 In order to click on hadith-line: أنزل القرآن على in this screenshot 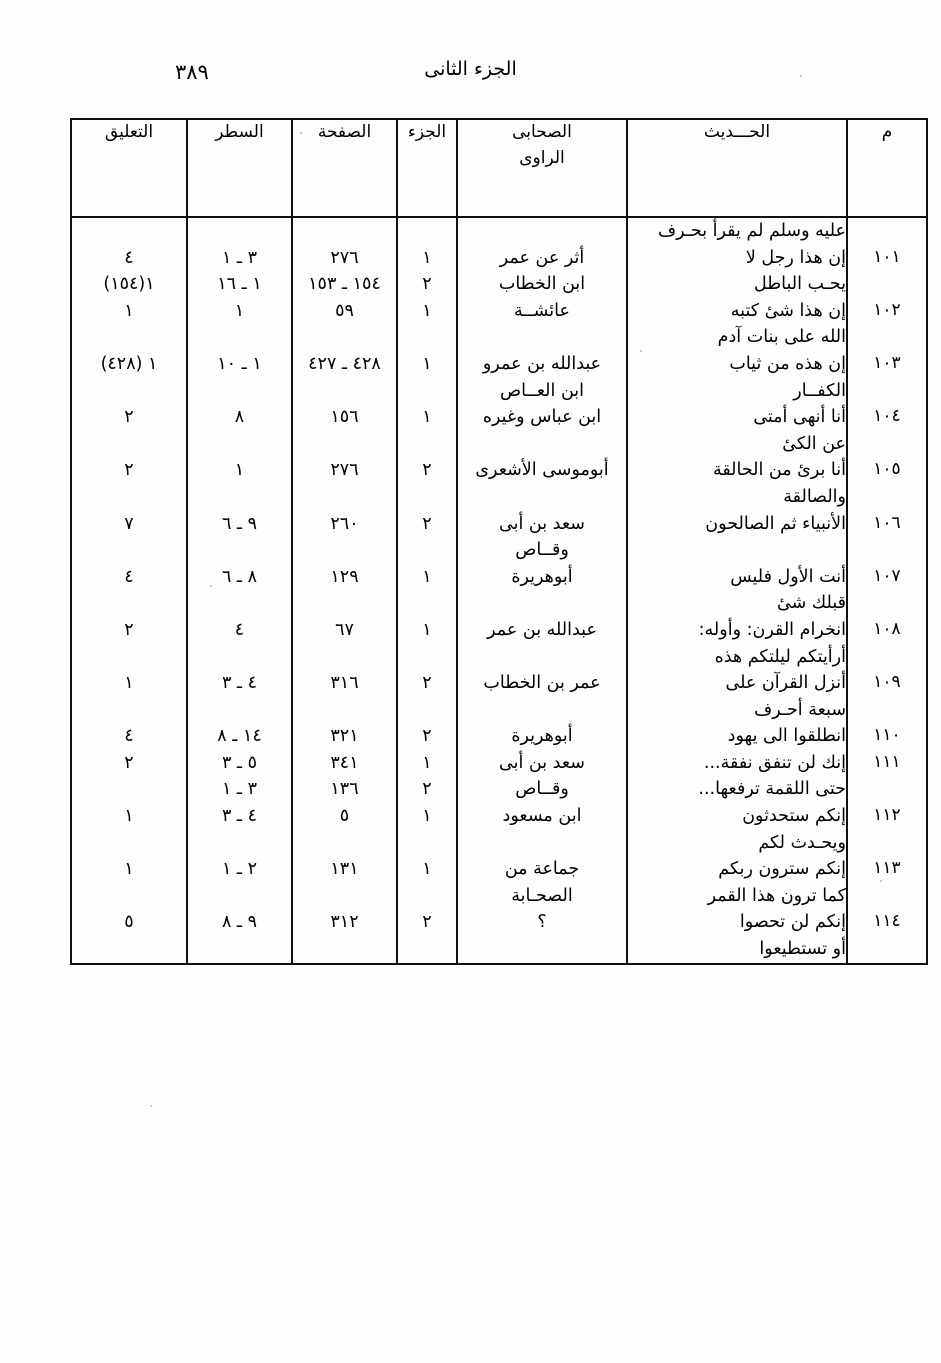, I will do `click(785, 683)`.